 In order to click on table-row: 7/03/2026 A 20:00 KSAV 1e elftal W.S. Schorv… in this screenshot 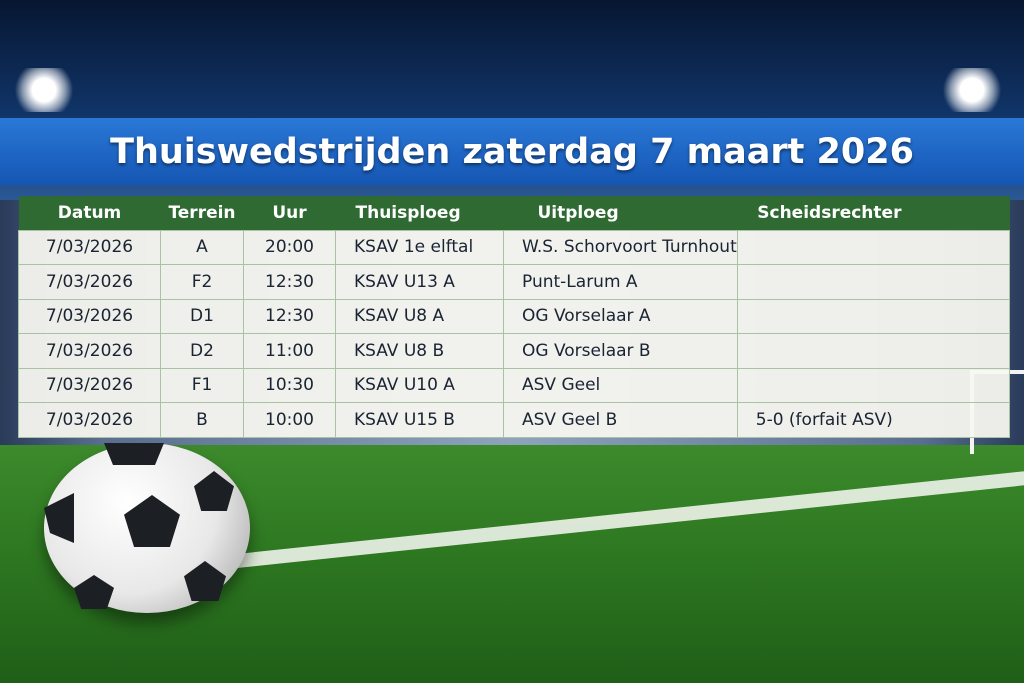, I will do `click(514, 247)`.